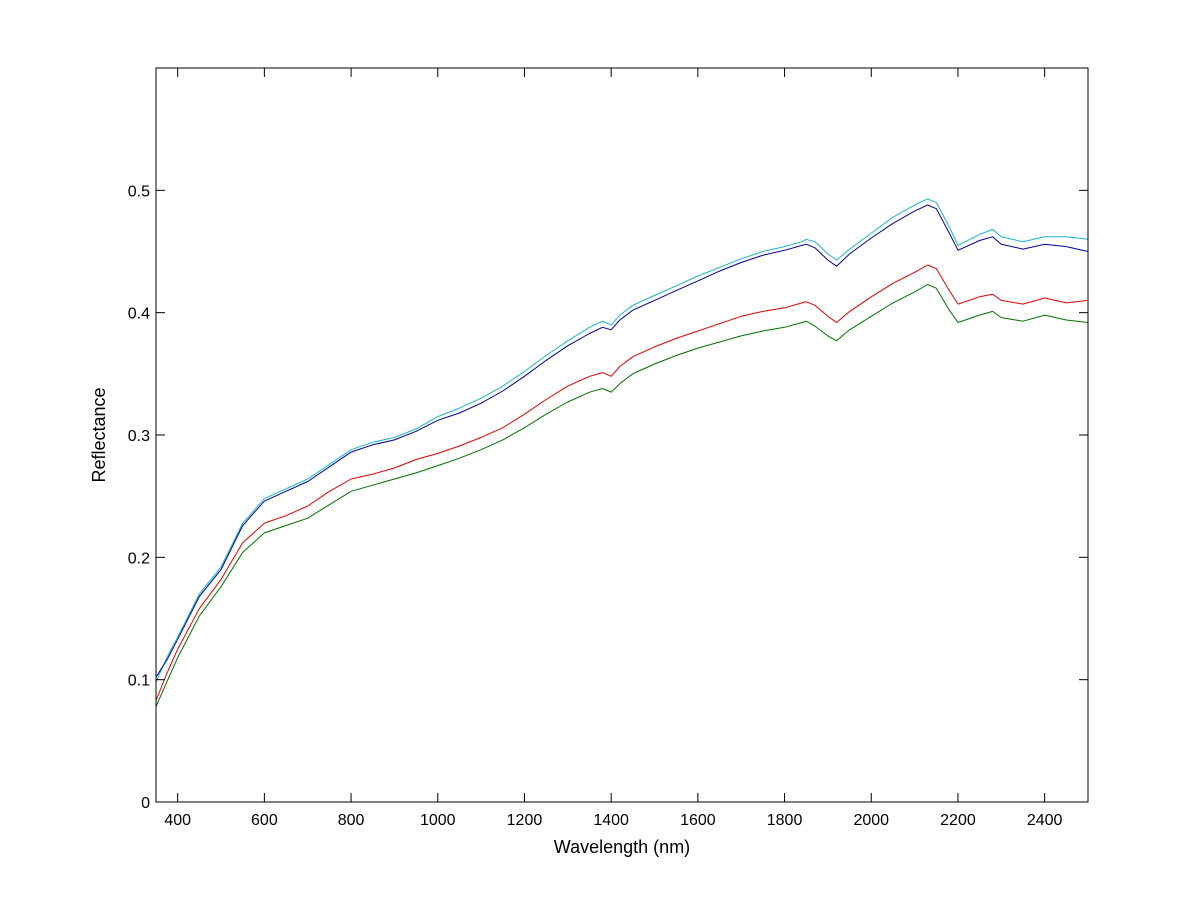 This screenshot has width=1201, height=901. I want to click on x-tick-label: 400, so click(177, 820).